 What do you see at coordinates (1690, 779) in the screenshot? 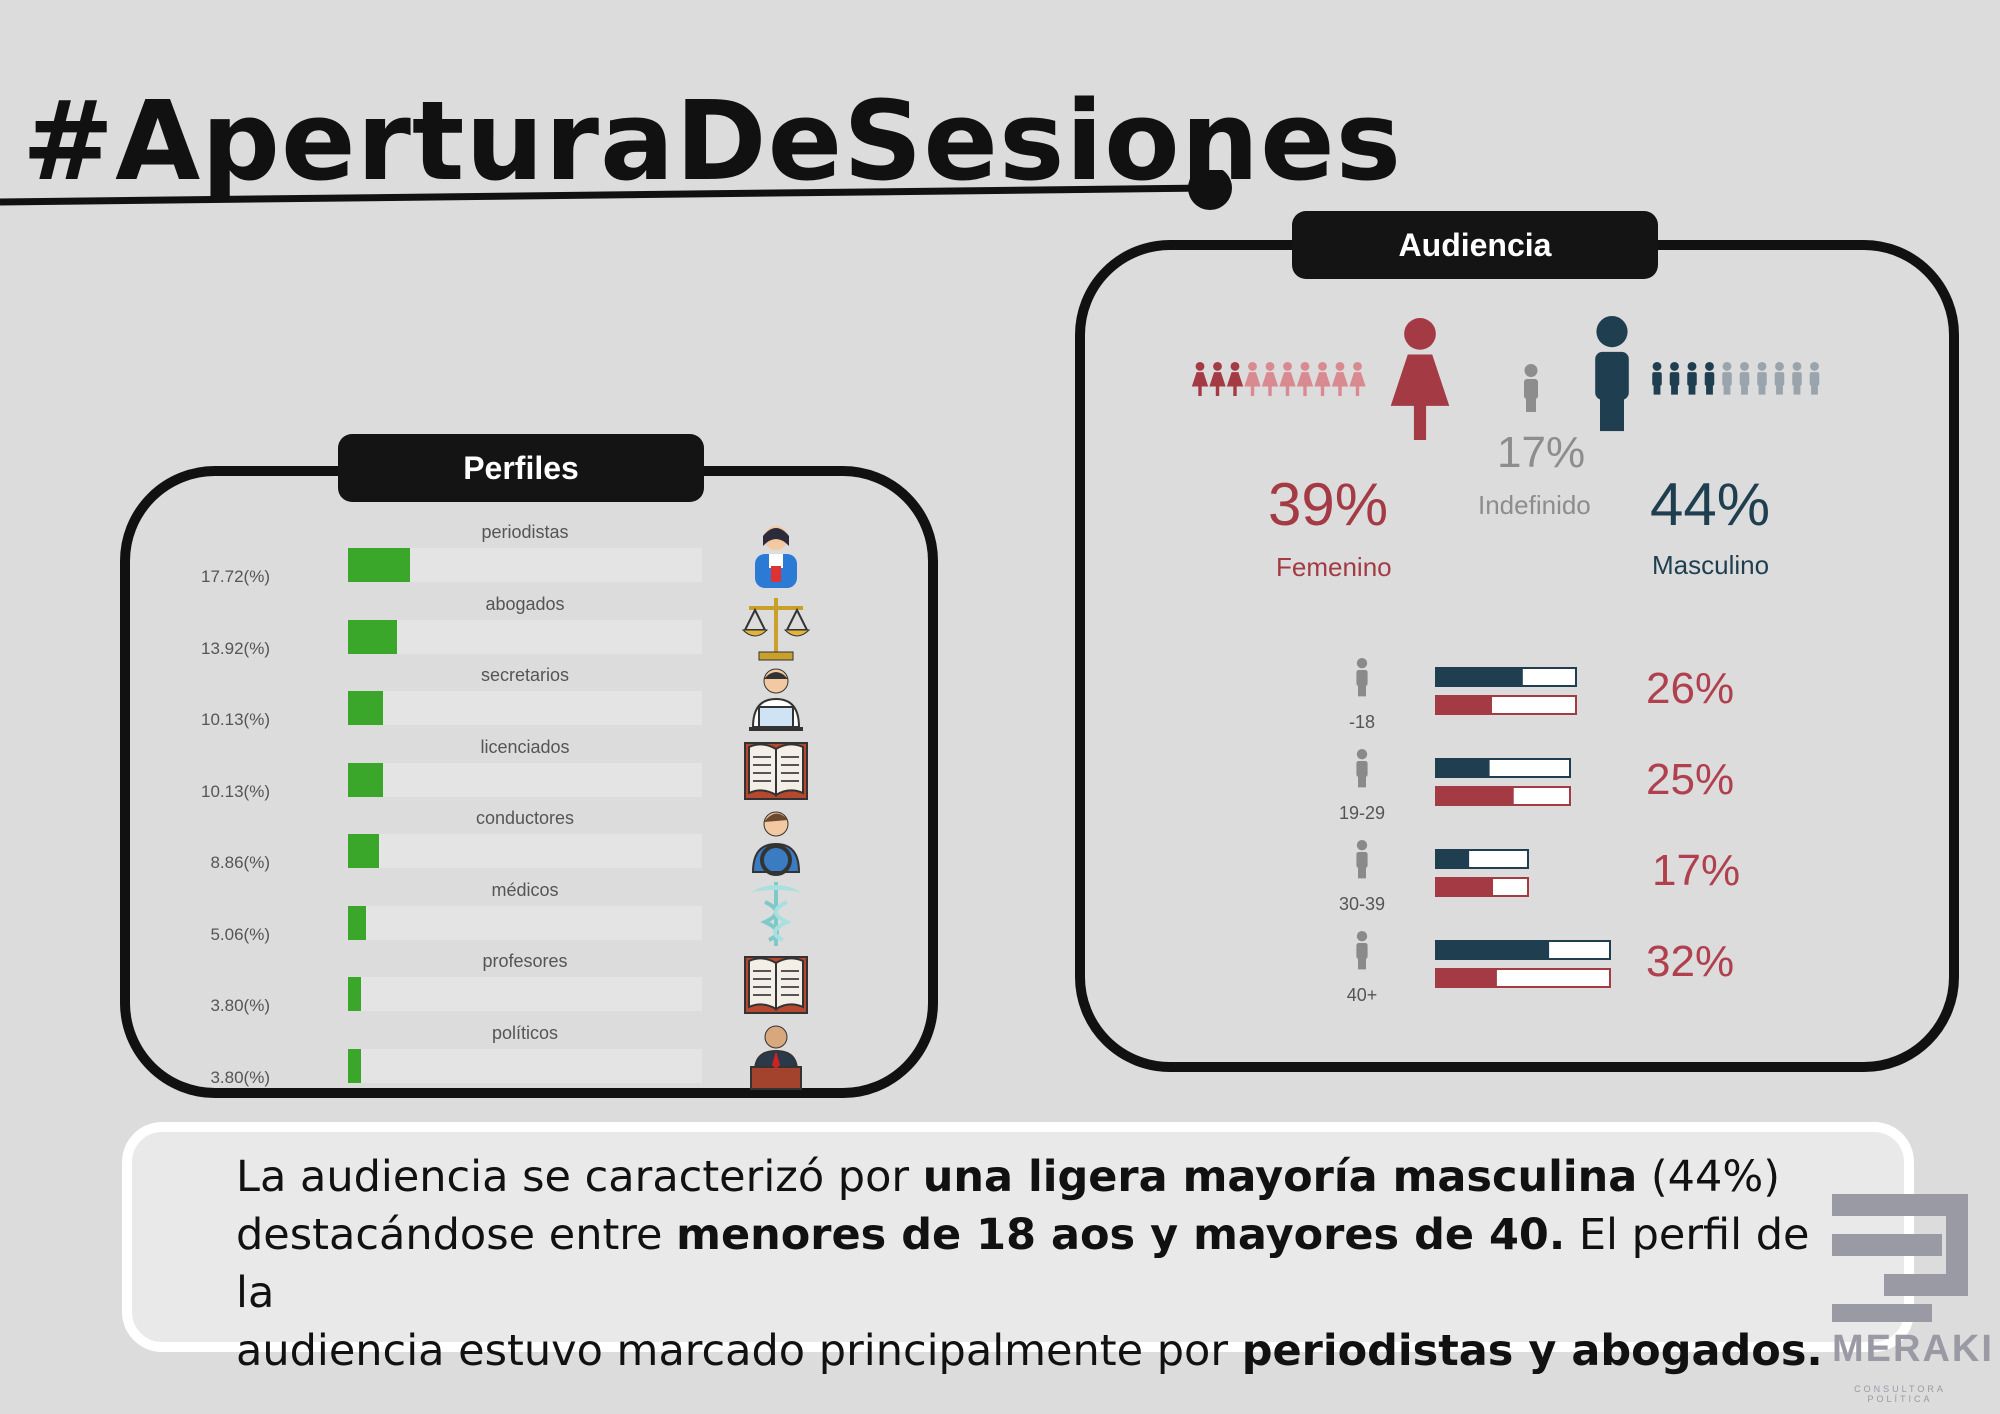
I see `age-percent: 25%` at bounding box center [1690, 779].